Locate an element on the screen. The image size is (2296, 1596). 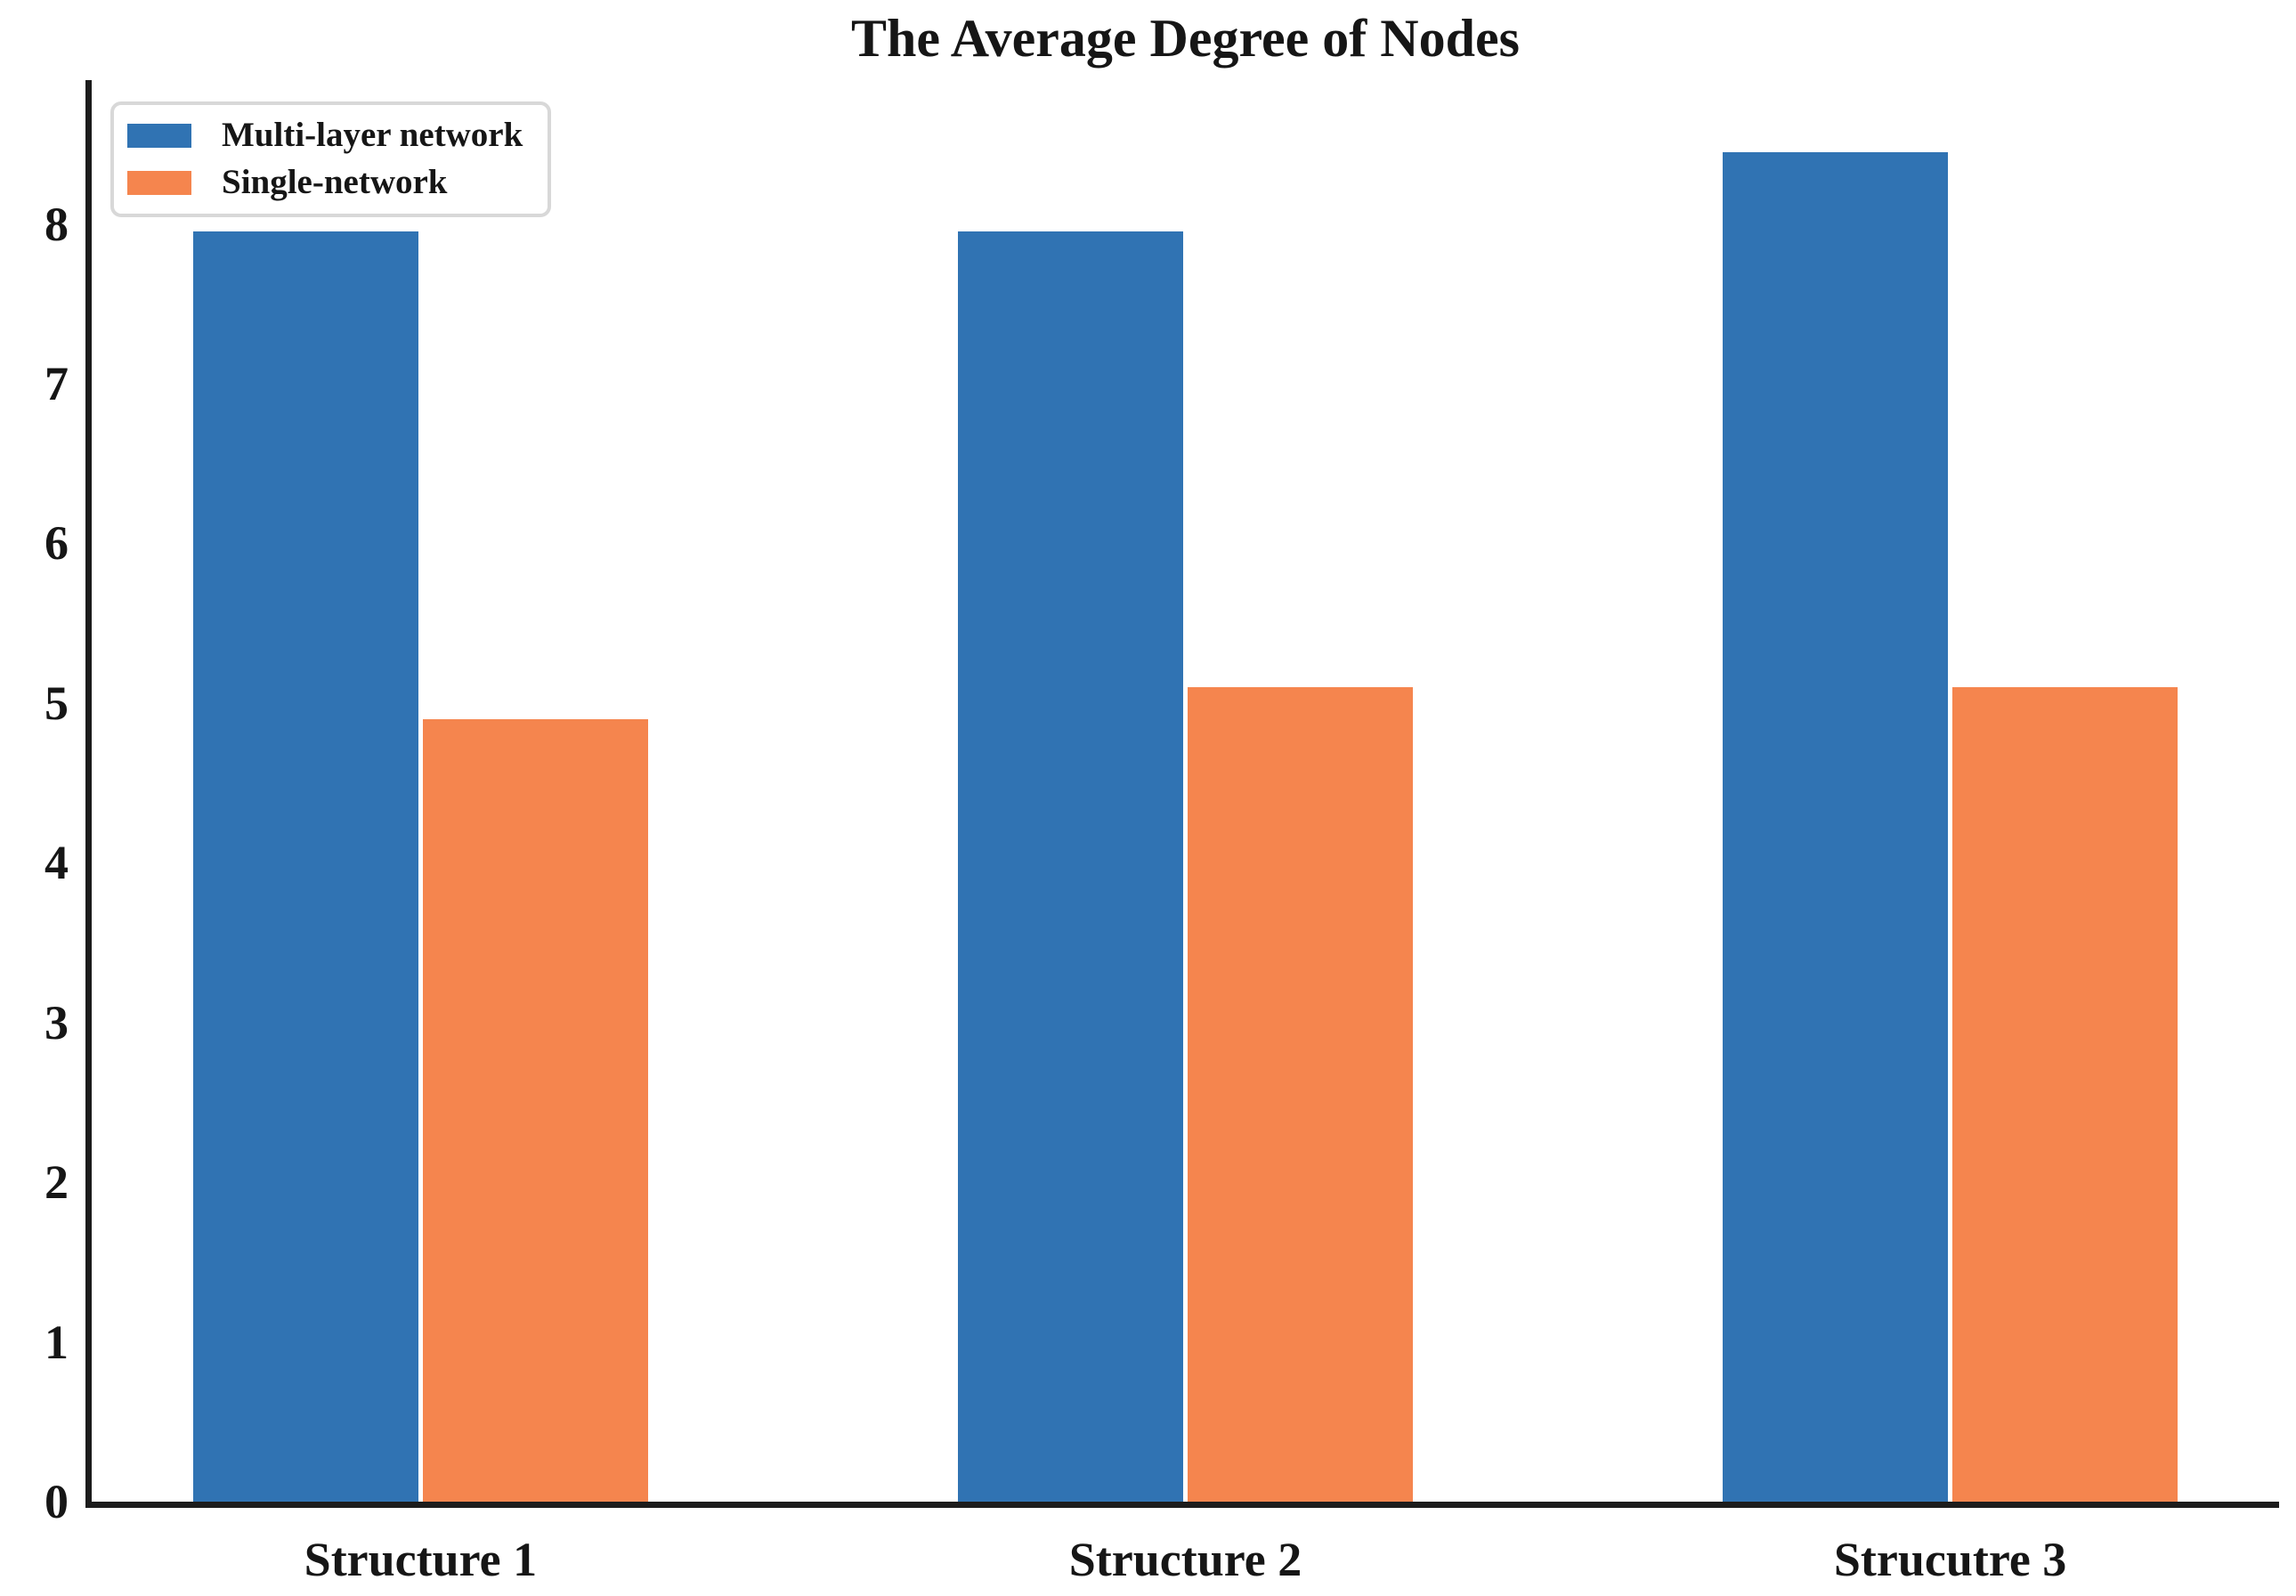
legend-swatch-multi-layer-network is located at coordinates (159, 135).